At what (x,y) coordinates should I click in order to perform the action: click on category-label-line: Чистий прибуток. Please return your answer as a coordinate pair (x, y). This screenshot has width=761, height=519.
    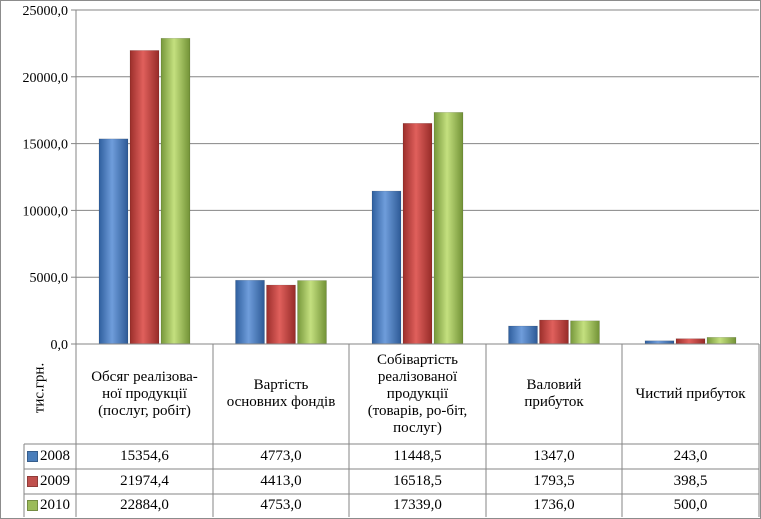
    Looking at the image, I should click on (690, 393).